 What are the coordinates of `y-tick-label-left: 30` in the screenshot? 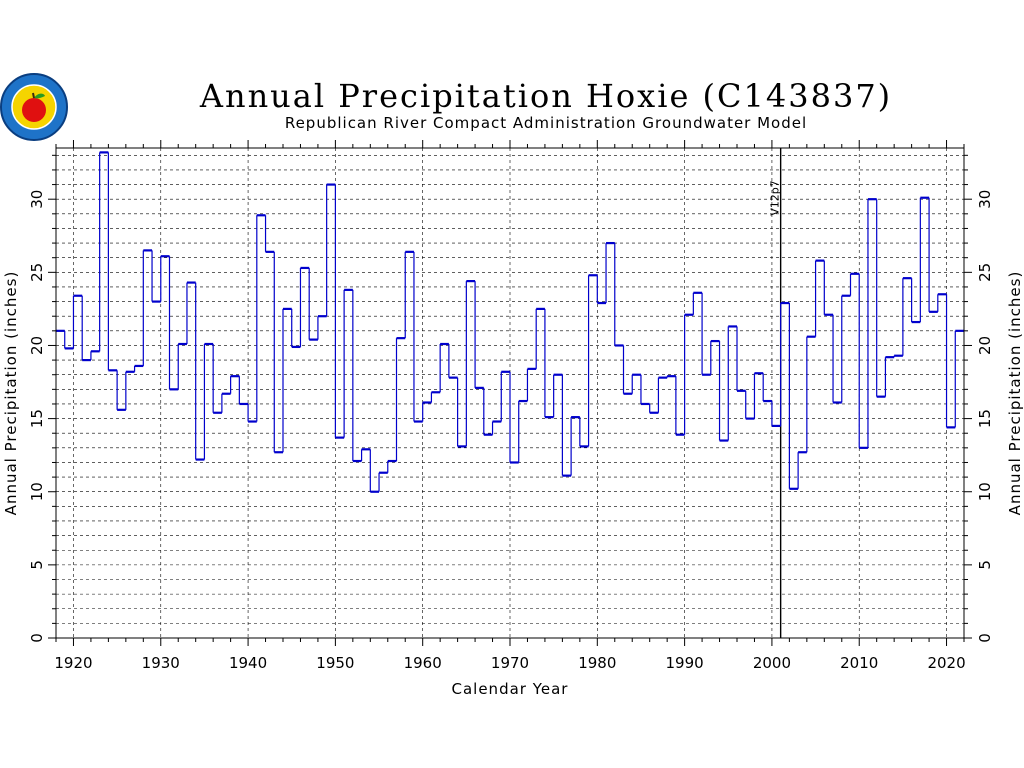 It's located at (37, 199).